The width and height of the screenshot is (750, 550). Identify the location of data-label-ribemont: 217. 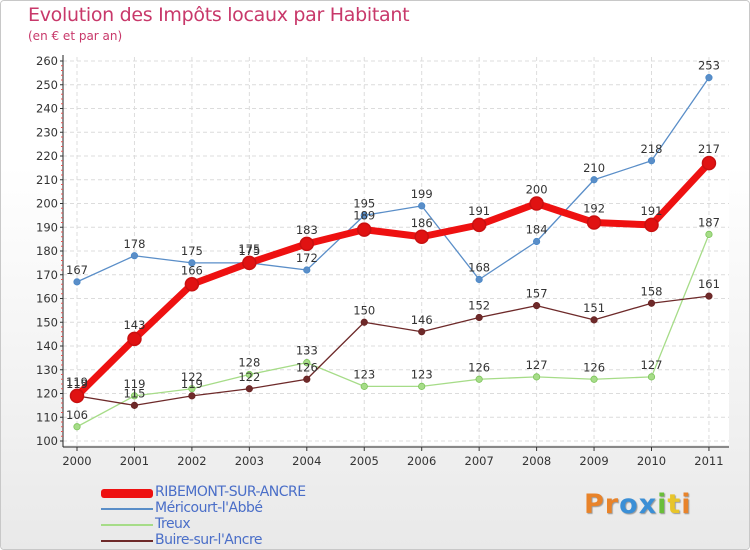
(709, 149).